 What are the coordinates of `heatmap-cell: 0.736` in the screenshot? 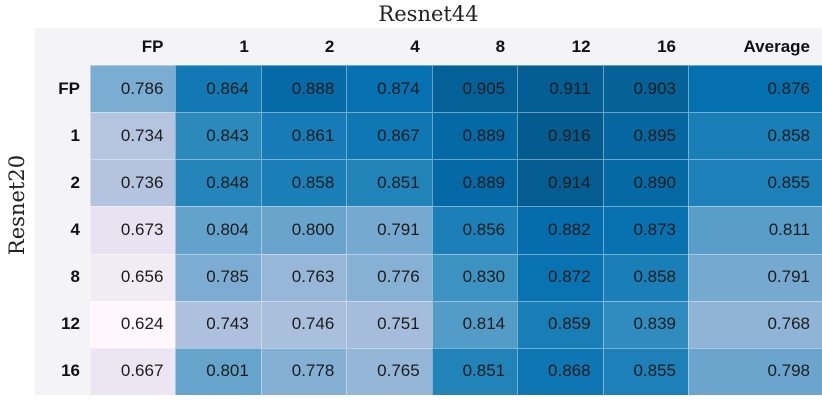 It's located at (133, 183).